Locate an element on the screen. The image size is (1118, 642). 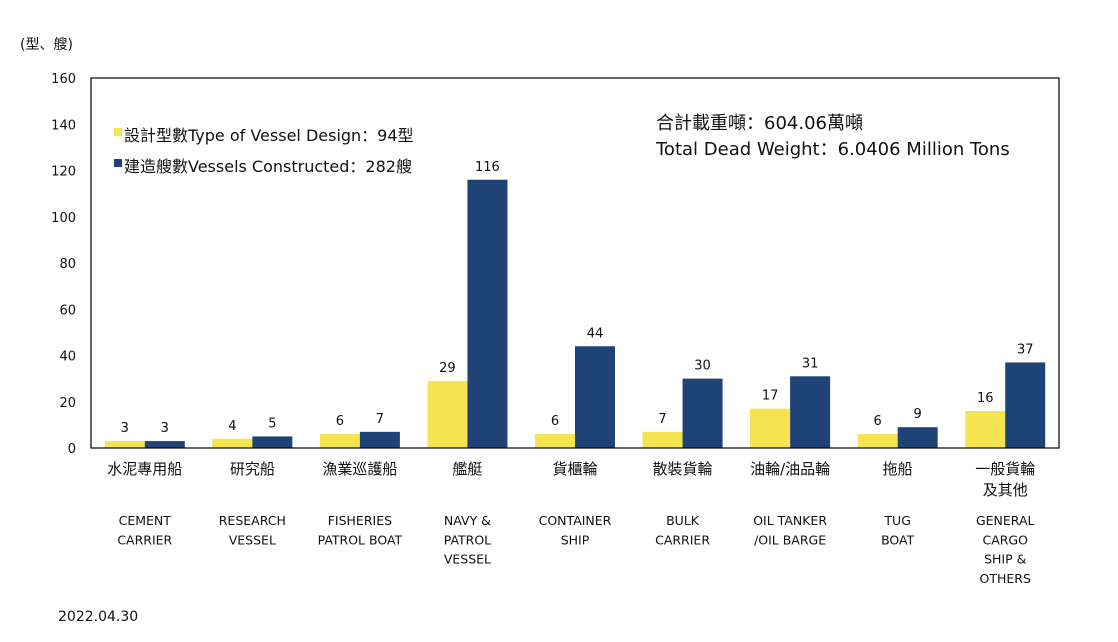
legend-swatch-design is located at coordinates (118, 132).